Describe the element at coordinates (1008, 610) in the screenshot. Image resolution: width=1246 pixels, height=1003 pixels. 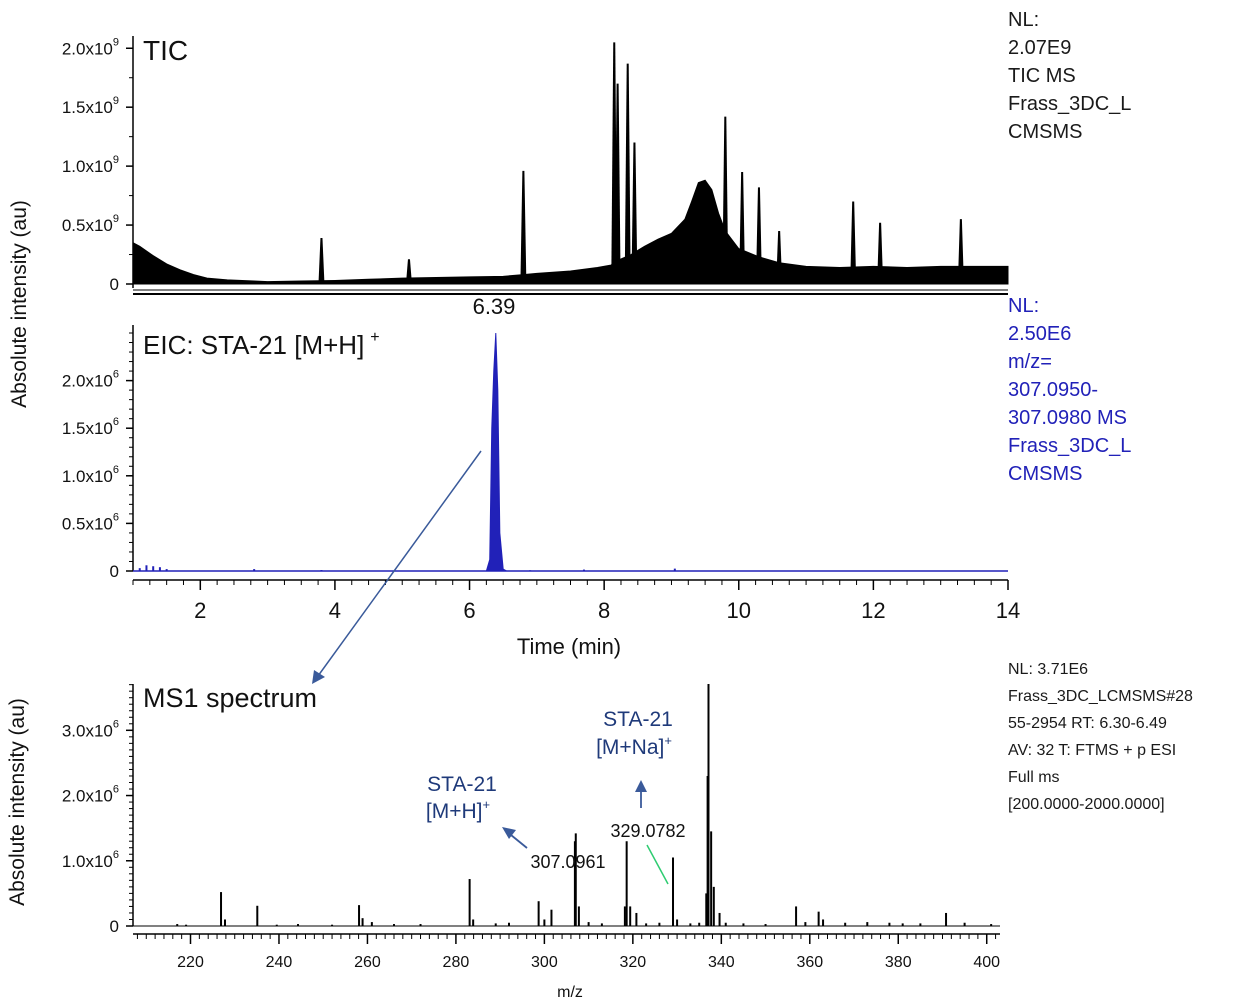
I see `eic-x-tick-label: 14` at that location.